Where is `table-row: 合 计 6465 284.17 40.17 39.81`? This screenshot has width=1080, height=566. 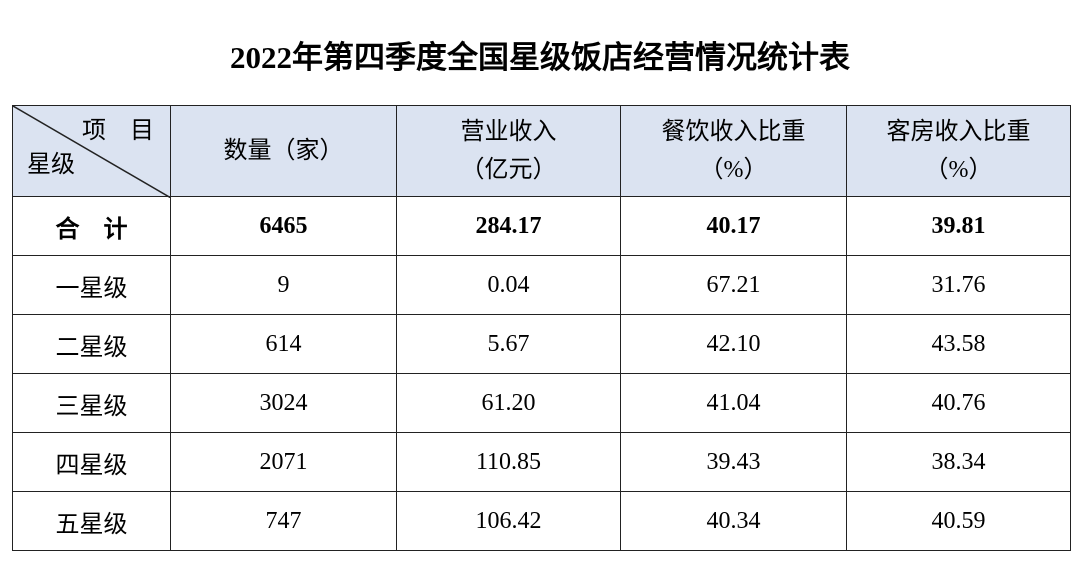 table-row: 合 计 6465 284.17 40.17 39.81 is located at coordinates (541, 226).